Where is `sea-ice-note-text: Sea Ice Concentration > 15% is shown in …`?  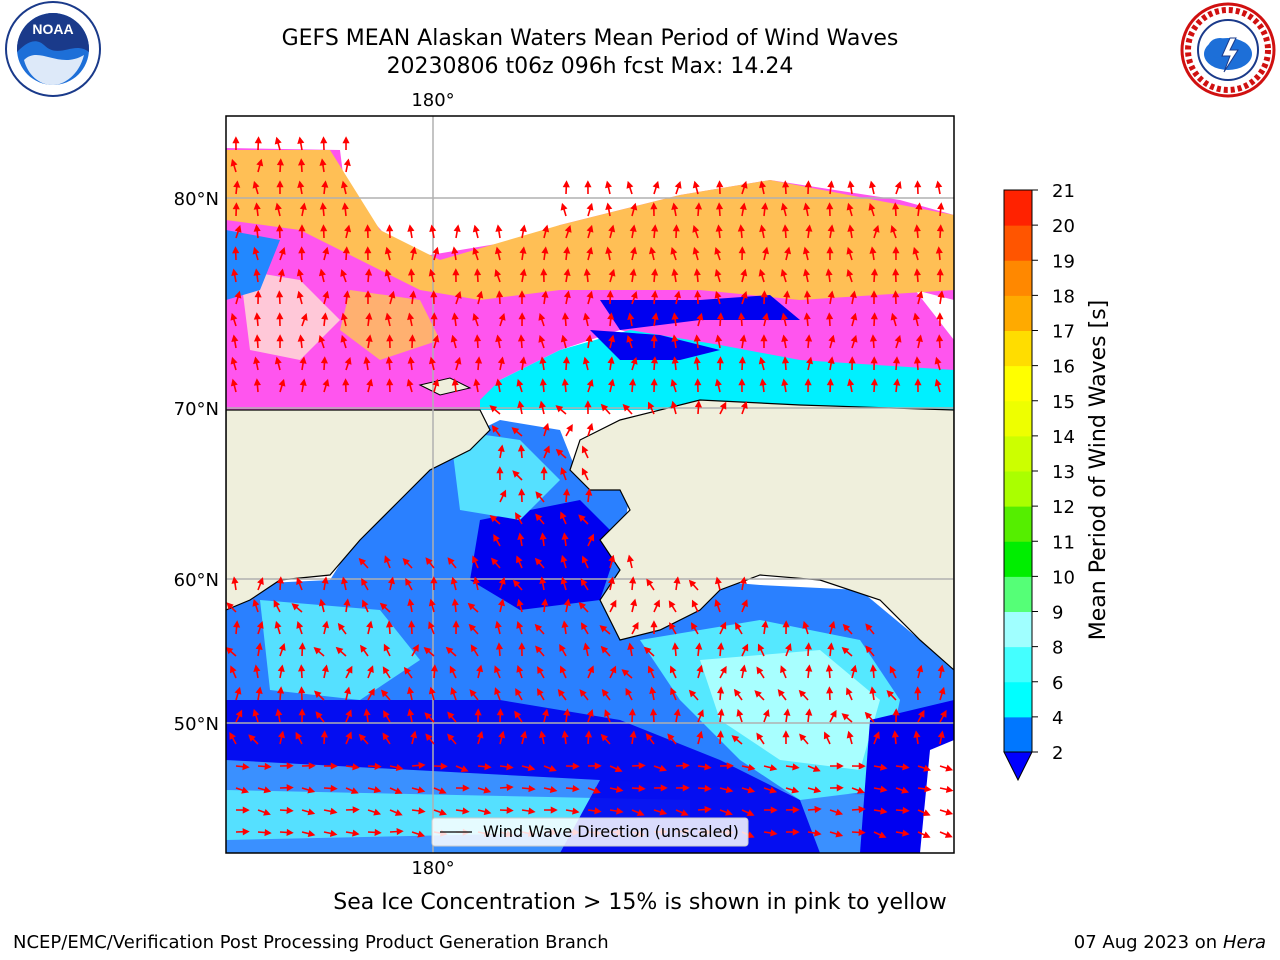 sea-ice-note-text: Sea Ice Concentration > 15% is shown in … is located at coordinates (640, 902).